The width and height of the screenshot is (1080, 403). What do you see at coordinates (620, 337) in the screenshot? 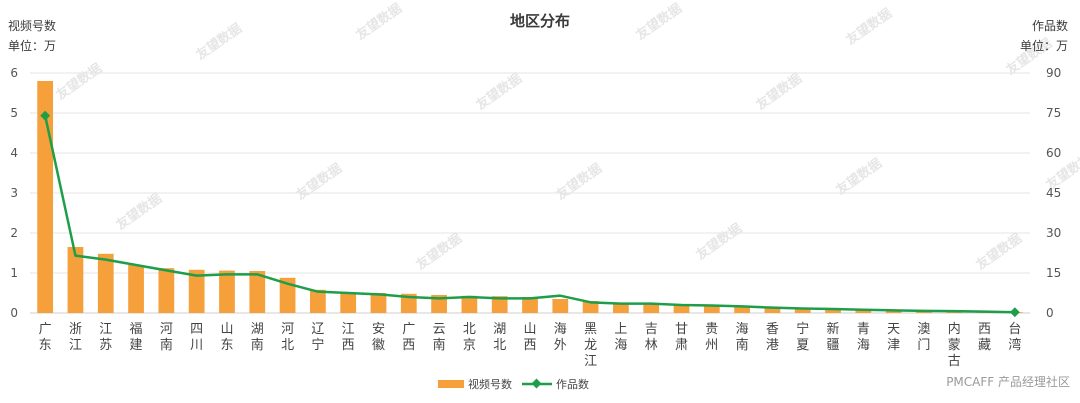
I see `category-label: 上海` at bounding box center [620, 337].